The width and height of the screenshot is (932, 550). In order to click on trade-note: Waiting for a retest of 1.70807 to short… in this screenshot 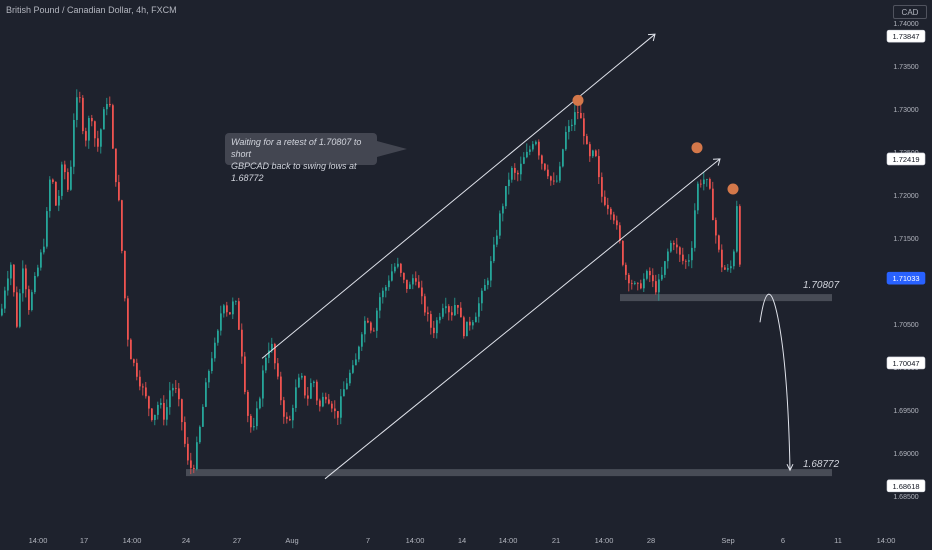, I will do `click(301, 158)`.